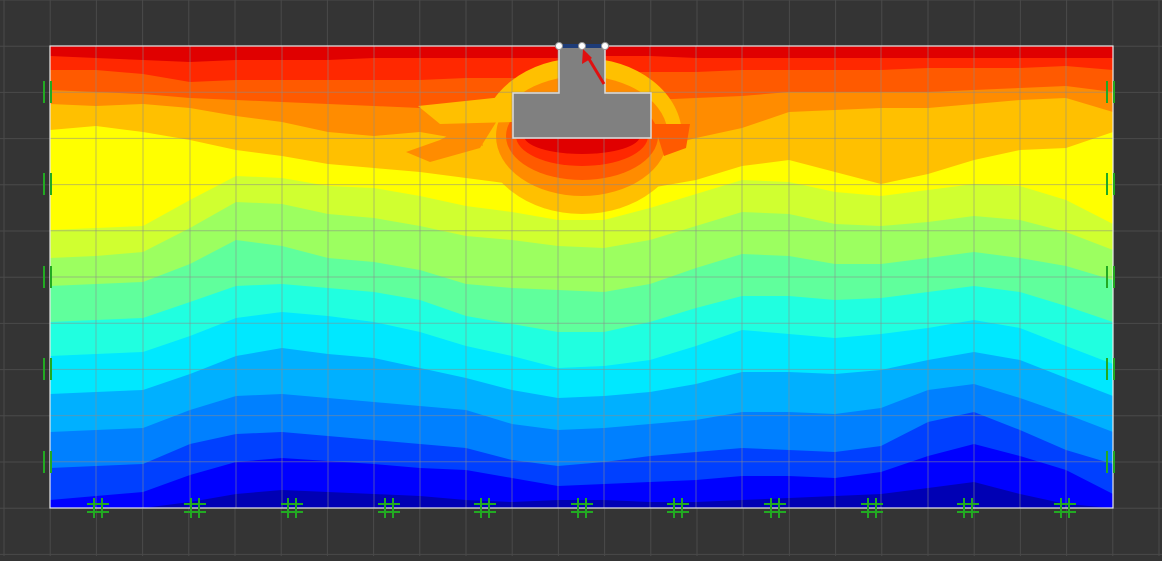  I want to click on footing-body, so click(582, 92).